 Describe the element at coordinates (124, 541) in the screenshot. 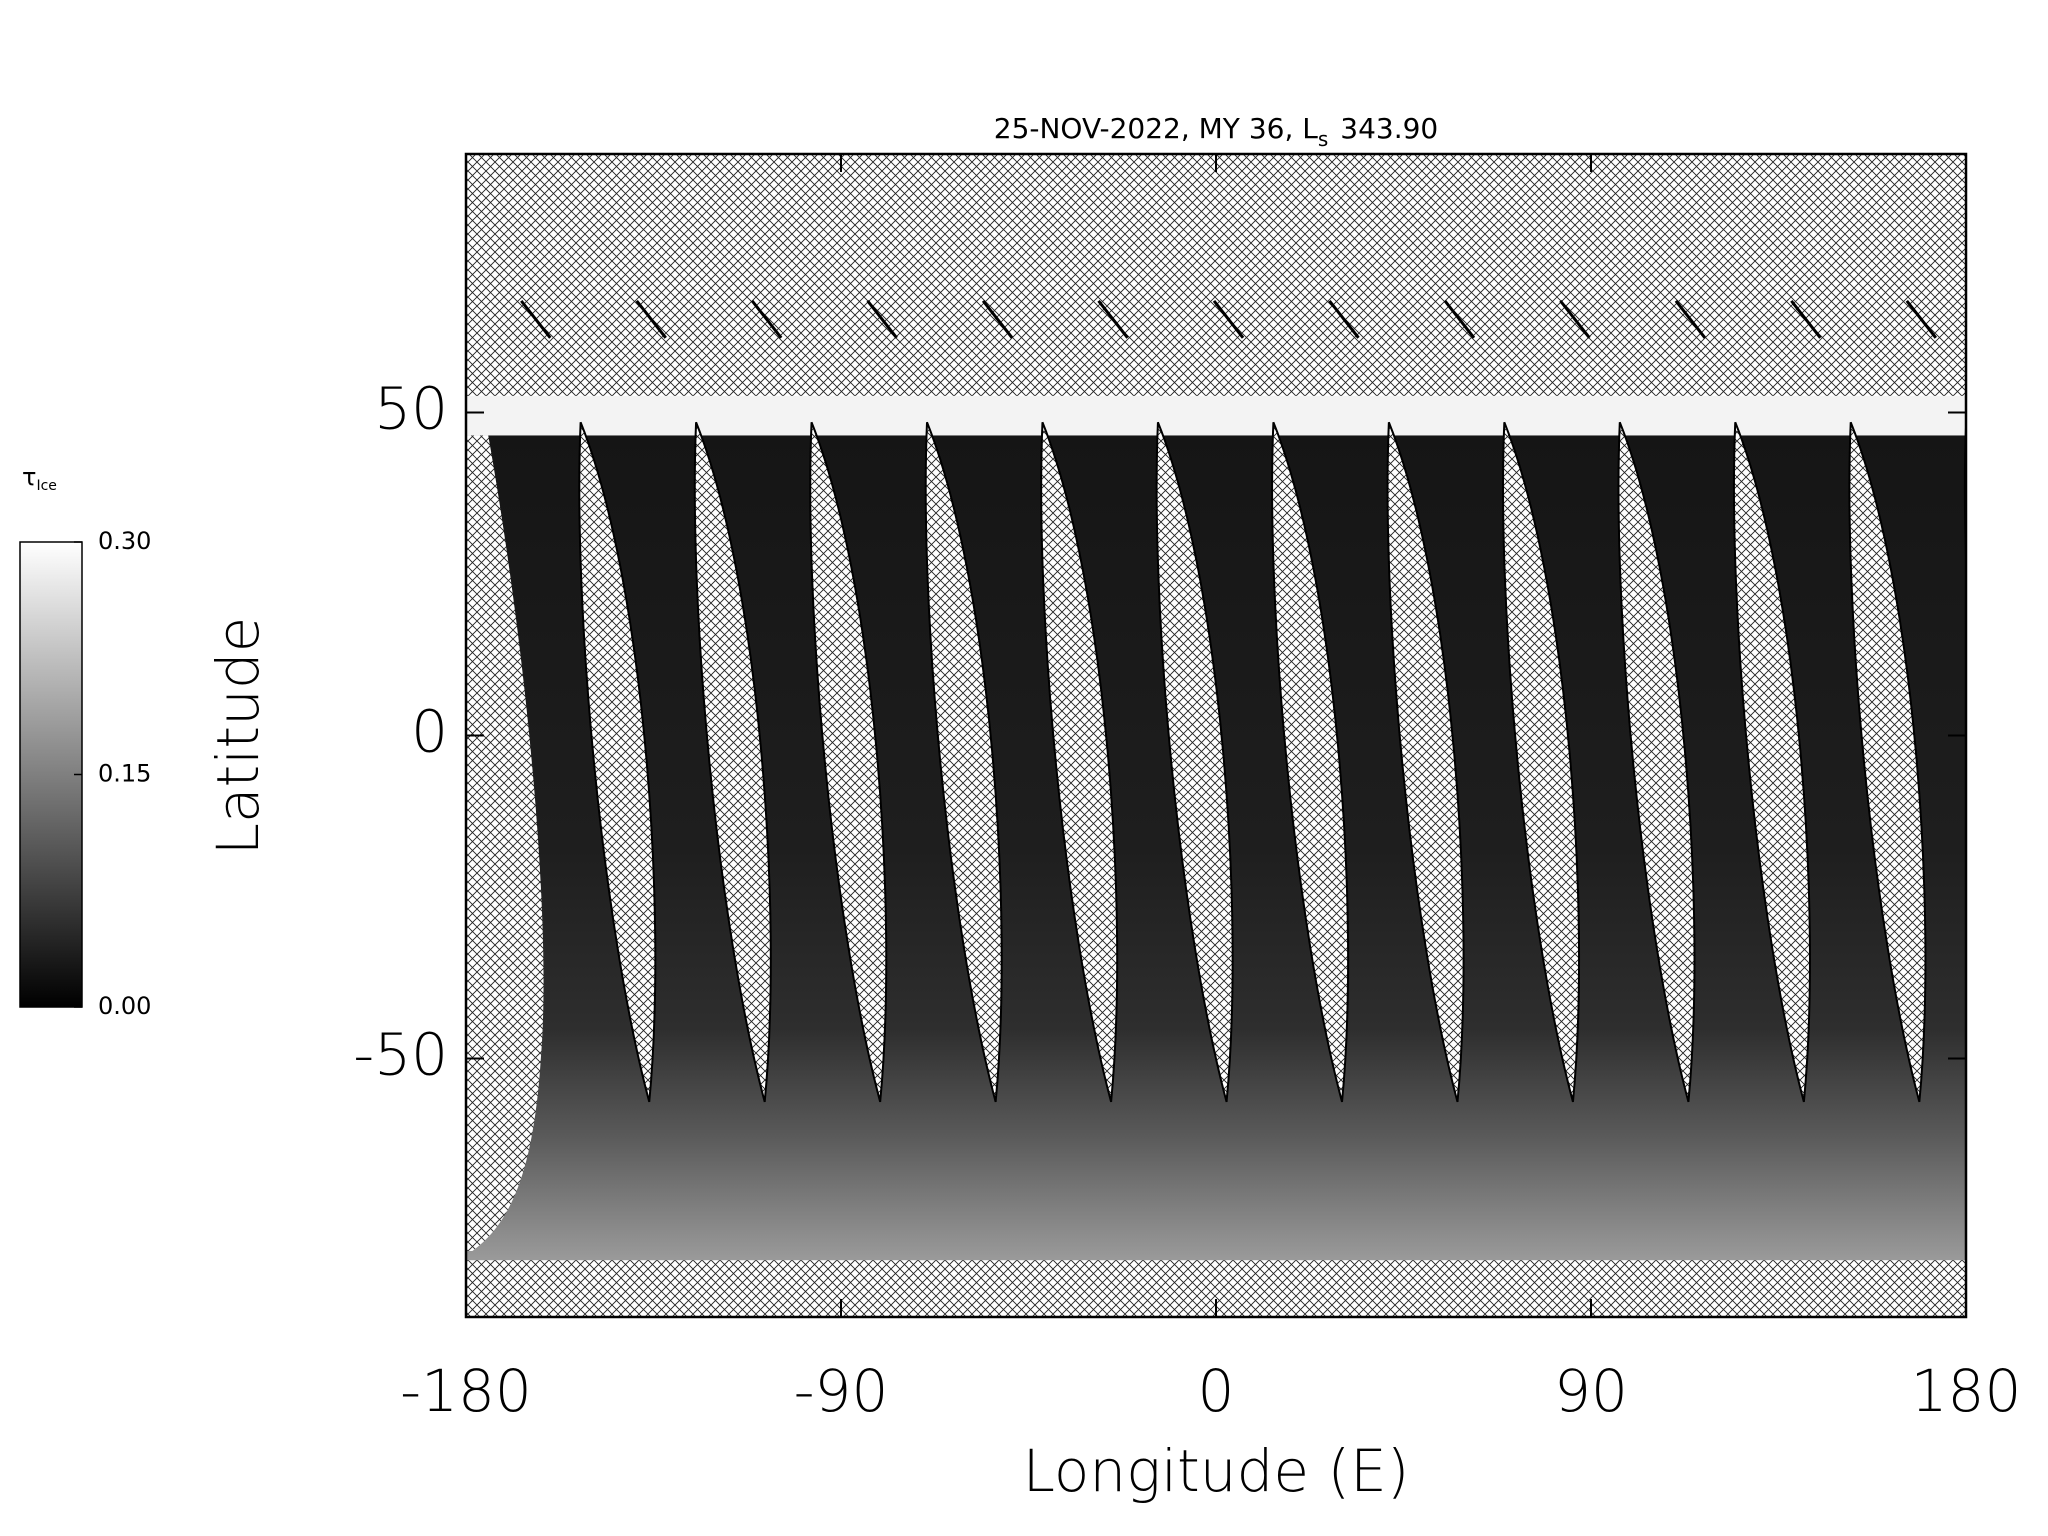

I see `colorbar-tick-label: 0.30` at that location.